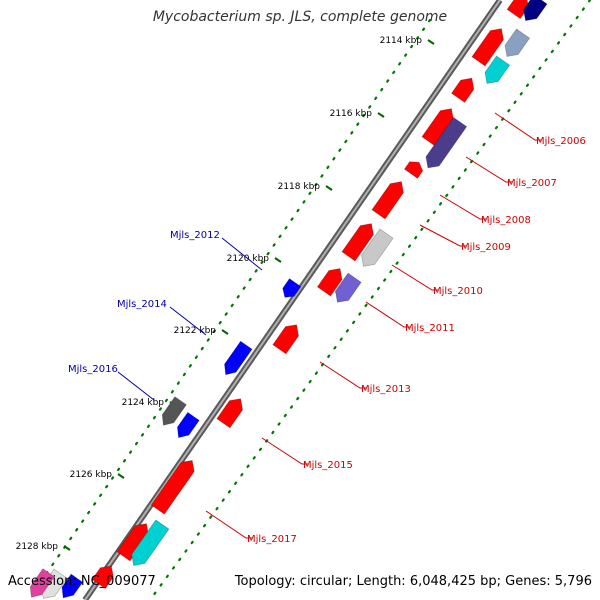 Image resolution: width=600 pixels, height=600 pixels. I want to click on map-title: Mycobacterium sp. JLS, complete genome, so click(300, 17).